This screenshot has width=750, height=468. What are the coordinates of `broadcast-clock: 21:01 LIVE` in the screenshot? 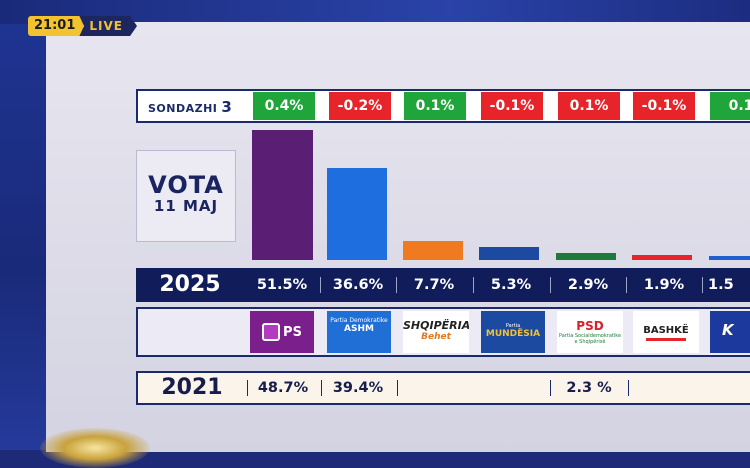 It's located at (82, 26).